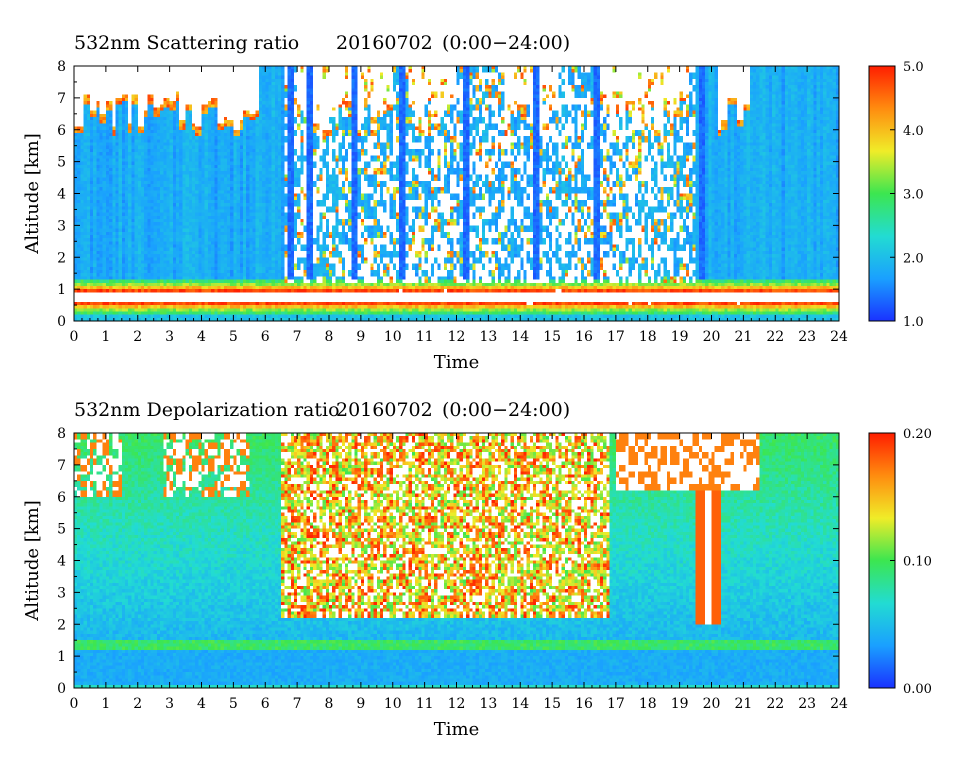 This screenshot has height=770, width=960. I want to click on colorbar-label: 4.0, so click(913, 131).